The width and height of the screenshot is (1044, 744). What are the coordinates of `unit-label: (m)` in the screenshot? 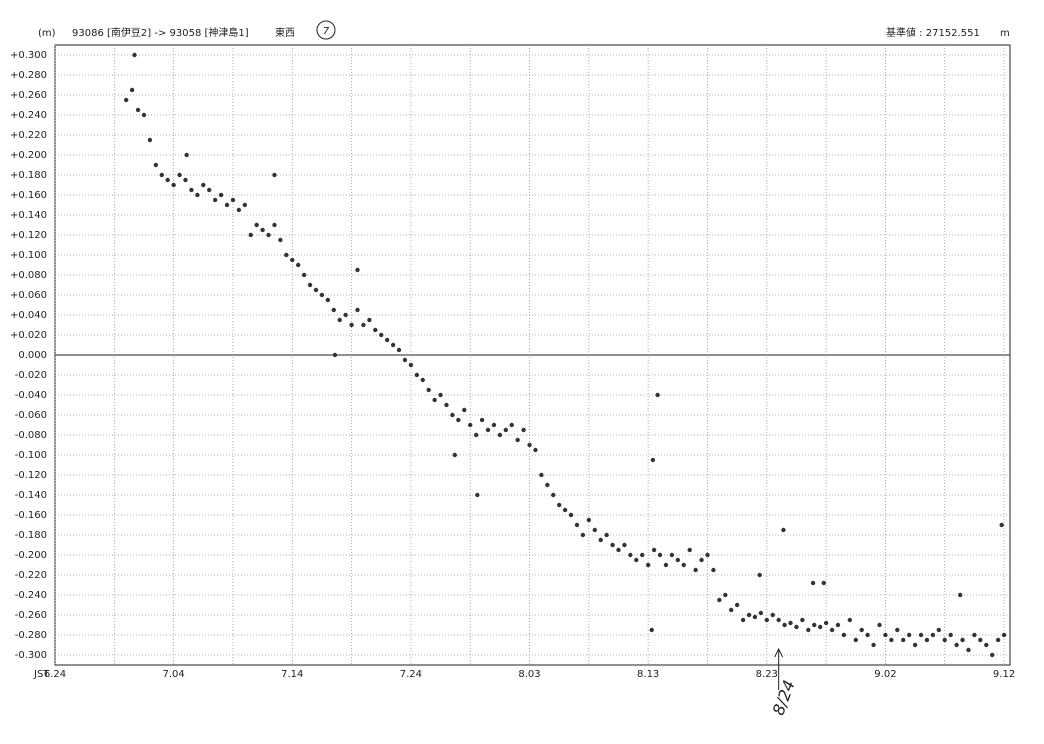 It's located at (47, 33).